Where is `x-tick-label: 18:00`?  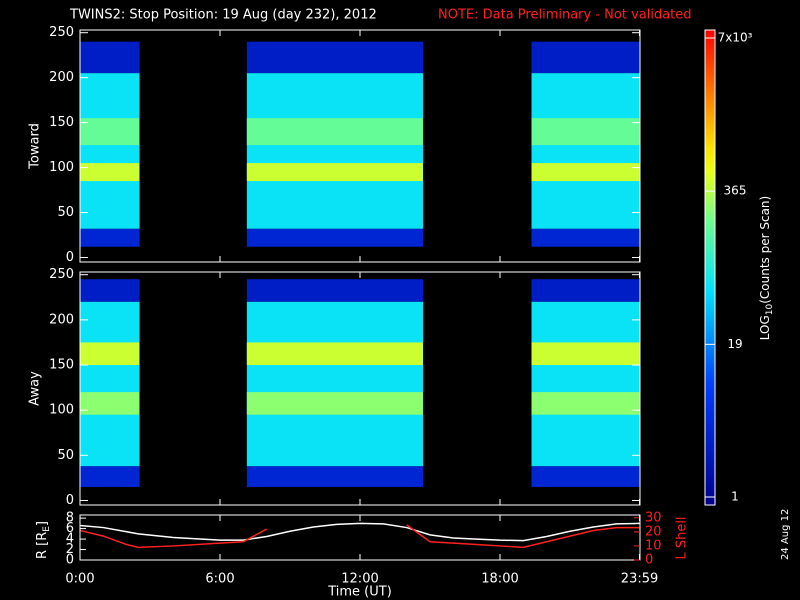 x-tick-label: 18:00 is located at coordinates (499, 579).